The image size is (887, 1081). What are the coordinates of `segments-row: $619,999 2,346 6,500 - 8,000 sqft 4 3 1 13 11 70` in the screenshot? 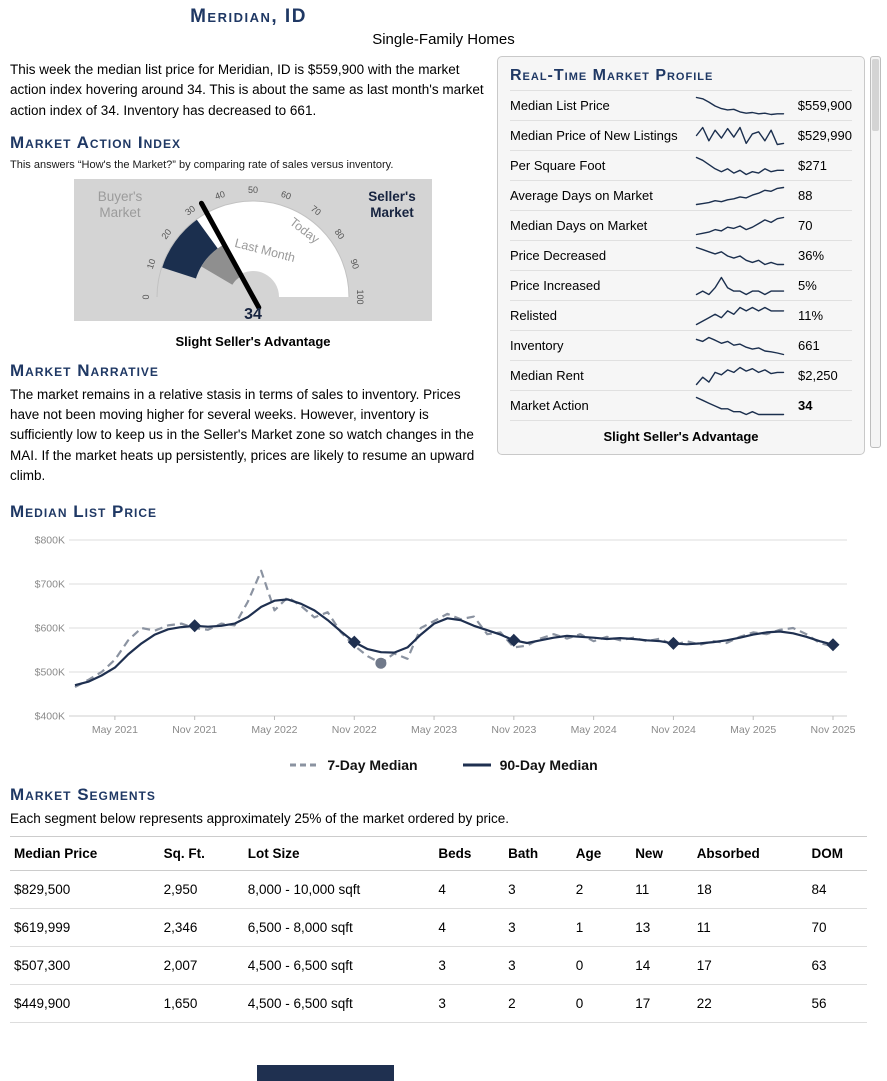 It's located at (438, 927).